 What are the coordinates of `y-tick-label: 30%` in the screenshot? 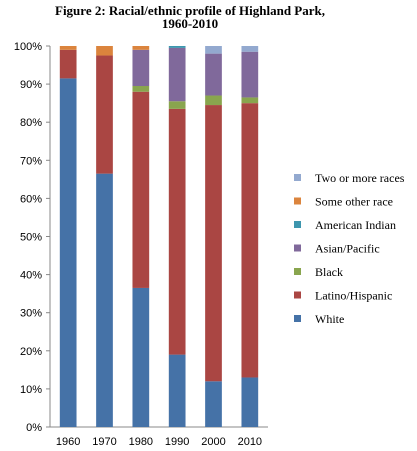 It's located at (31, 314).